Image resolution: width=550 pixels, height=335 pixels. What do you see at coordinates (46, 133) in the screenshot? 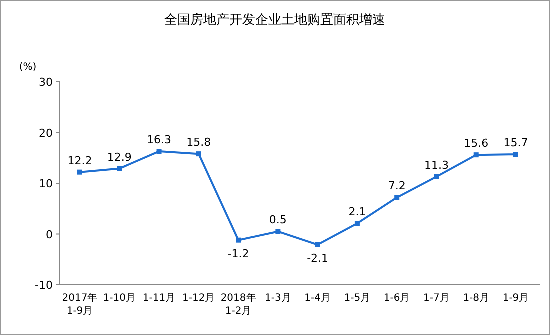
I see `y-tick-label: 20` at bounding box center [46, 133].